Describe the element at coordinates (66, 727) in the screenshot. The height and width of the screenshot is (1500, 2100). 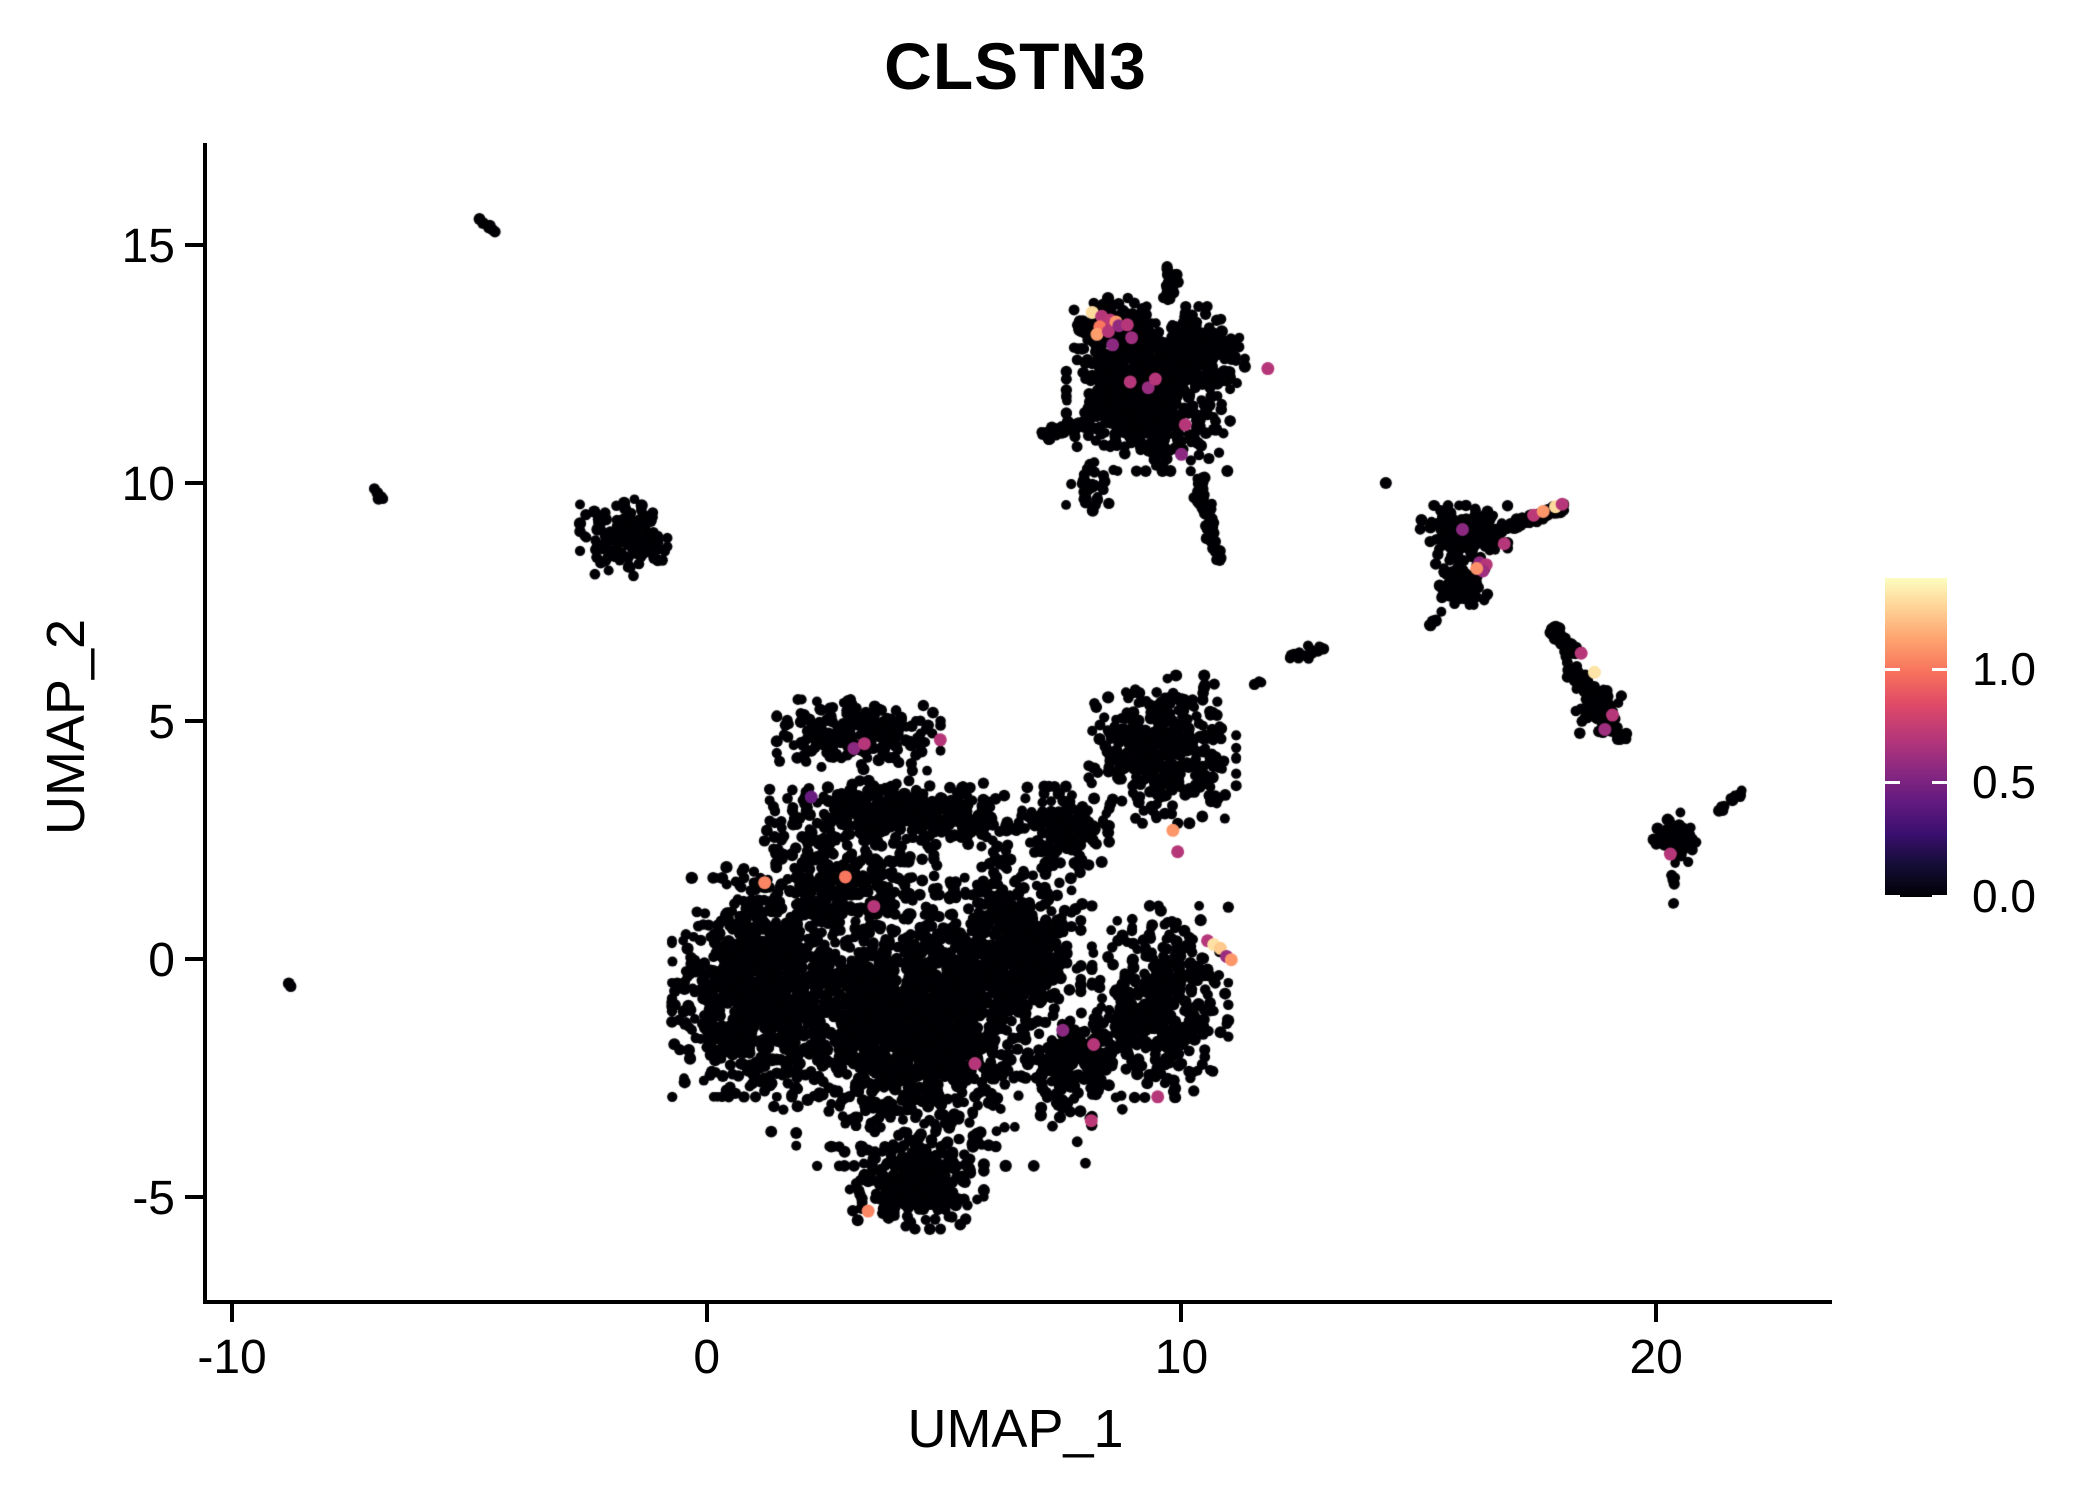
I see `y-axis-title: UMAP_2` at that location.